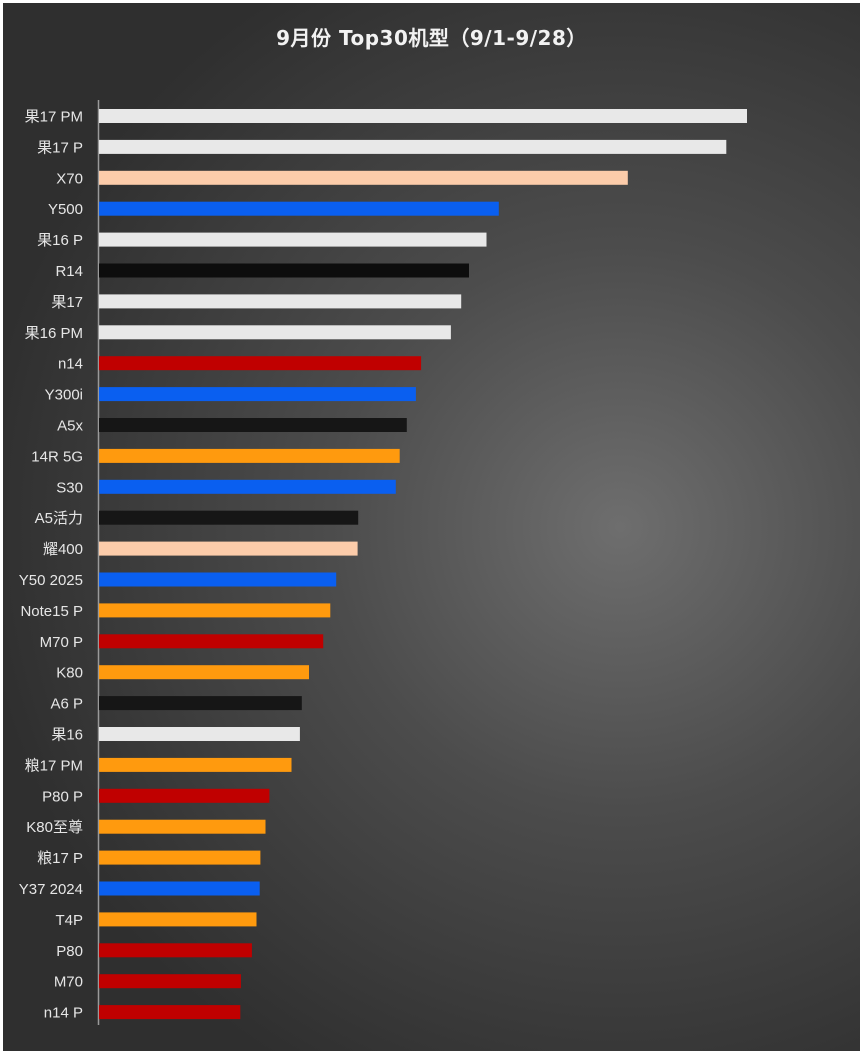 This screenshot has width=863, height=1055. I want to click on category-label: Y500, so click(65, 209).